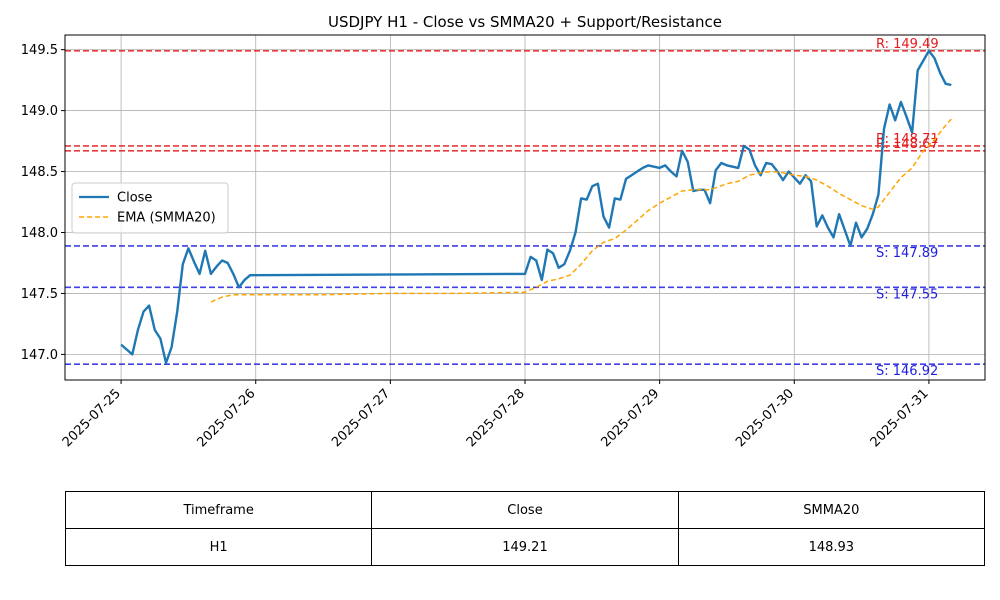 This screenshot has height=600, width=1000. I want to click on table-row: H1 149.21 148.93, so click(525, 547).